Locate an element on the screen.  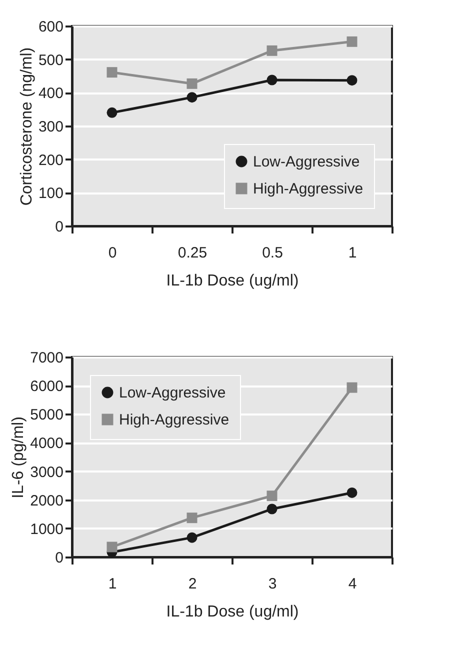
y-tick-label: 200 is located at coordinates (51, 160).